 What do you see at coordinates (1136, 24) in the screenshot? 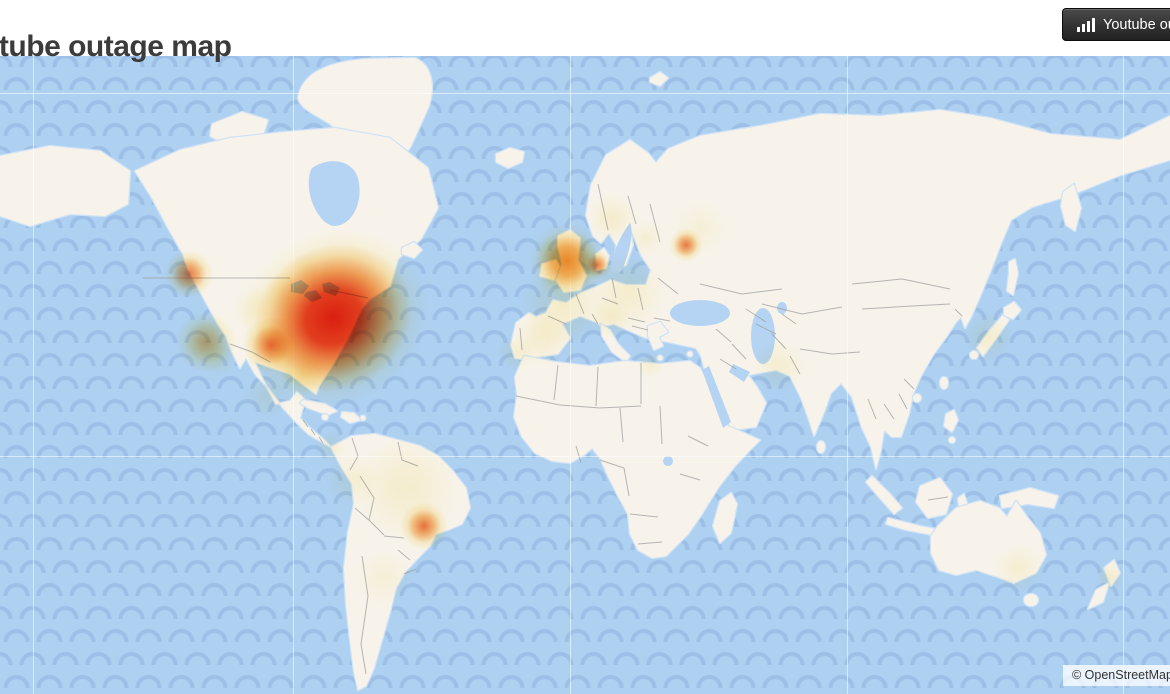
I see `outage-chart-button-label: Youtube outage` at bounding box center [1136, 24].